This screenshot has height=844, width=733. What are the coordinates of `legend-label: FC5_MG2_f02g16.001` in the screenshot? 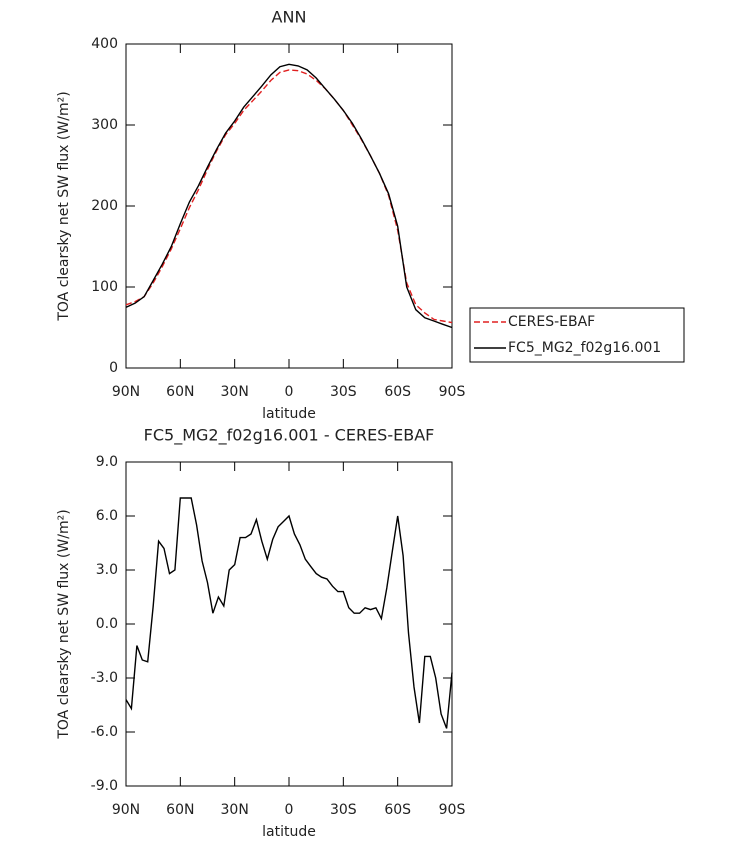 It's located at (584, 348).